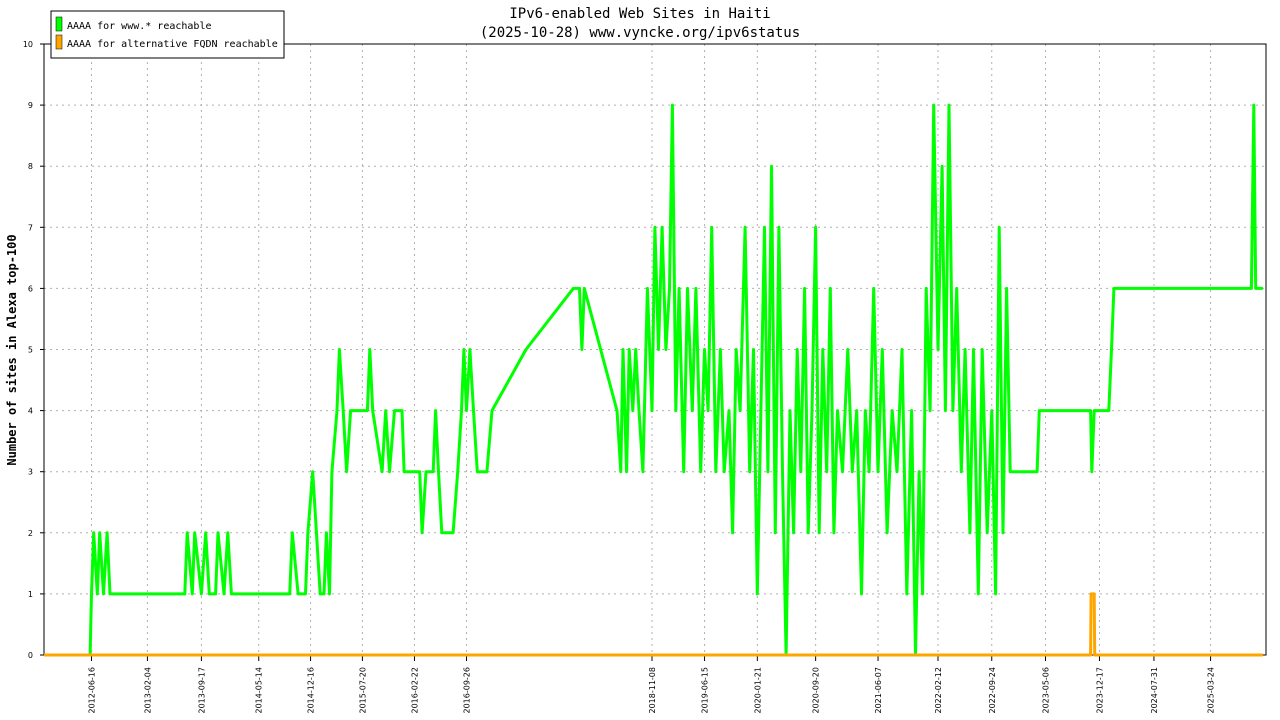  I want to click on x-tick-label: 2023-12-17, so click(1099, 690).